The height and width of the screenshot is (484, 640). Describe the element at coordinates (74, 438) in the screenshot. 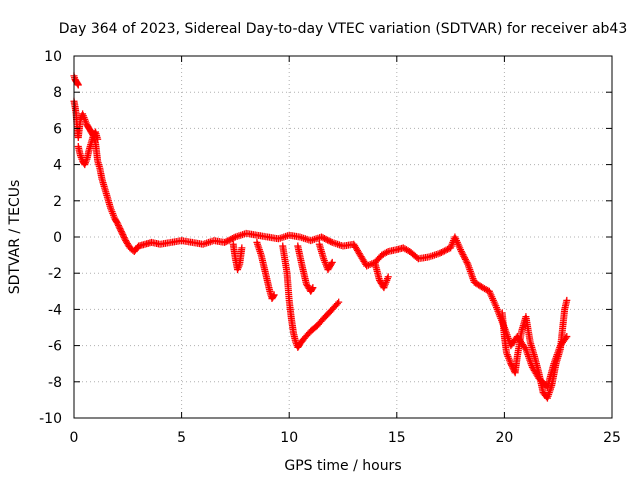

I see `x-tick-label: 0` at that location.